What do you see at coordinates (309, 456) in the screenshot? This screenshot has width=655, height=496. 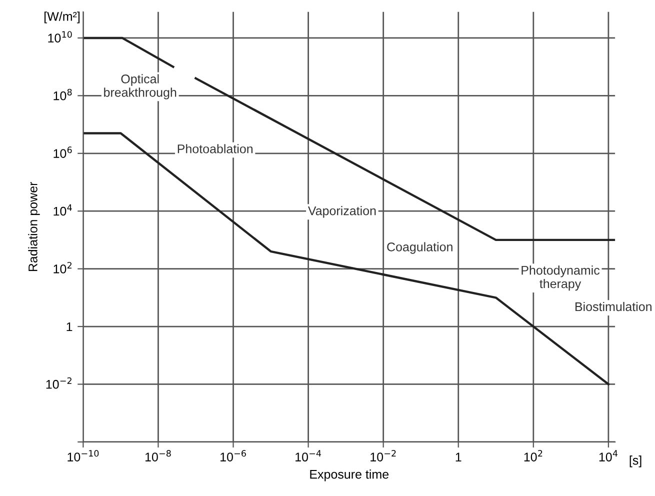 I see `x-tick-label: 10$^{−4}$` at bounding box center [309, 456].